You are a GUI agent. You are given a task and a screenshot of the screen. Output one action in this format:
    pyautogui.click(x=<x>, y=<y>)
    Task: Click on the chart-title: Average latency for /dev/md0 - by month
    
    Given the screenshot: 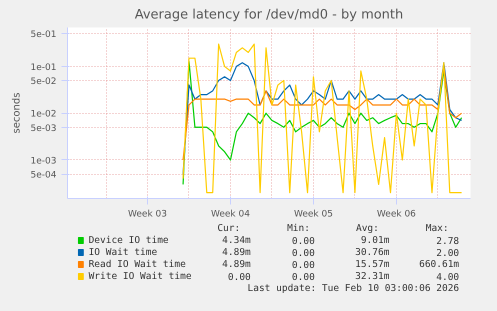 What is the action you would take?
    pyautogui.click(x=269, y=15)
    